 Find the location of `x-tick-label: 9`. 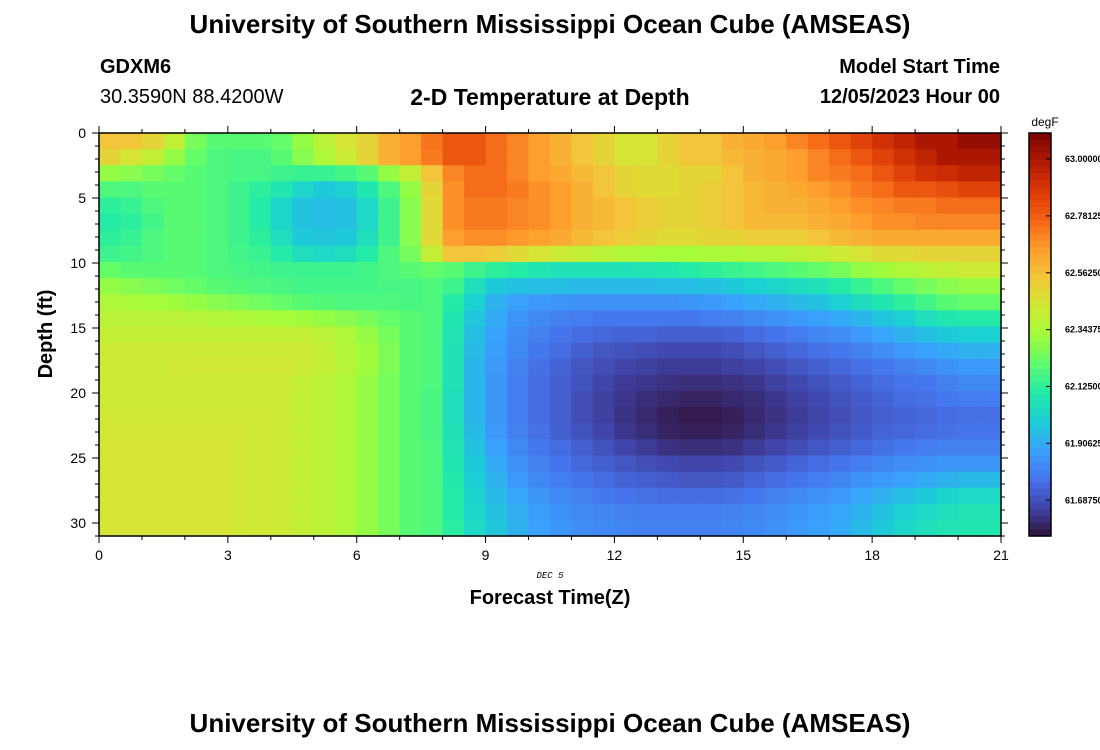

x-tick-label: 9 is located at coordinates (486, 555).